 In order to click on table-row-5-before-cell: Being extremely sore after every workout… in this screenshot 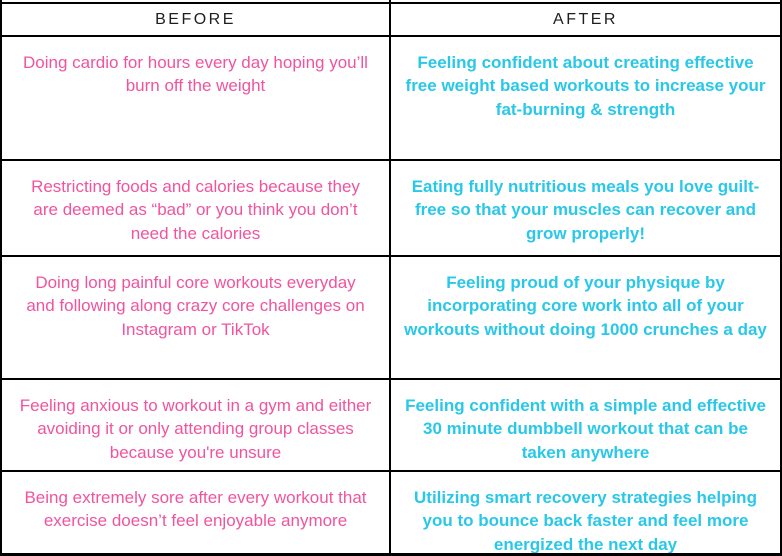, I will do `click(196, 512)`.